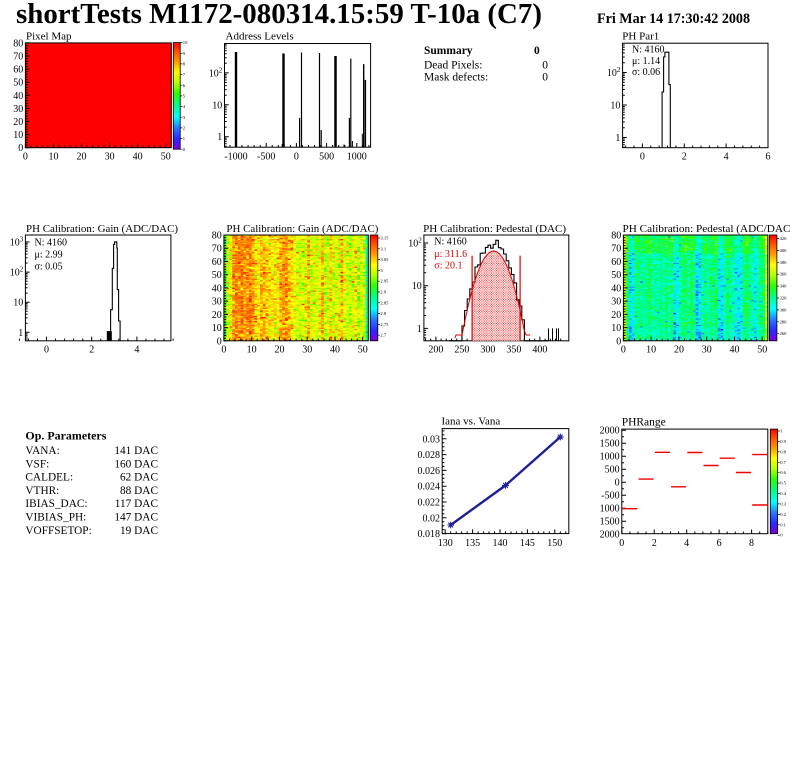 This screenshot has width=796, height=777. Describe the element at coordinates (432, 518) in the screenshot. I see `svg-text: 0.02` at that location.